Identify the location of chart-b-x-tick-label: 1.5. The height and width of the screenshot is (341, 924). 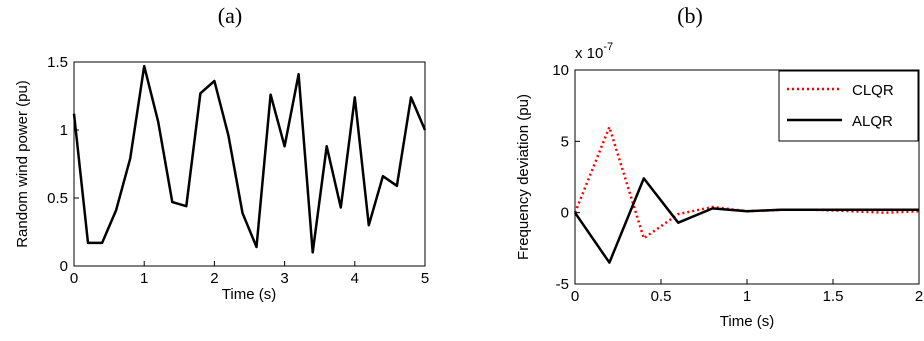
(833, 296).